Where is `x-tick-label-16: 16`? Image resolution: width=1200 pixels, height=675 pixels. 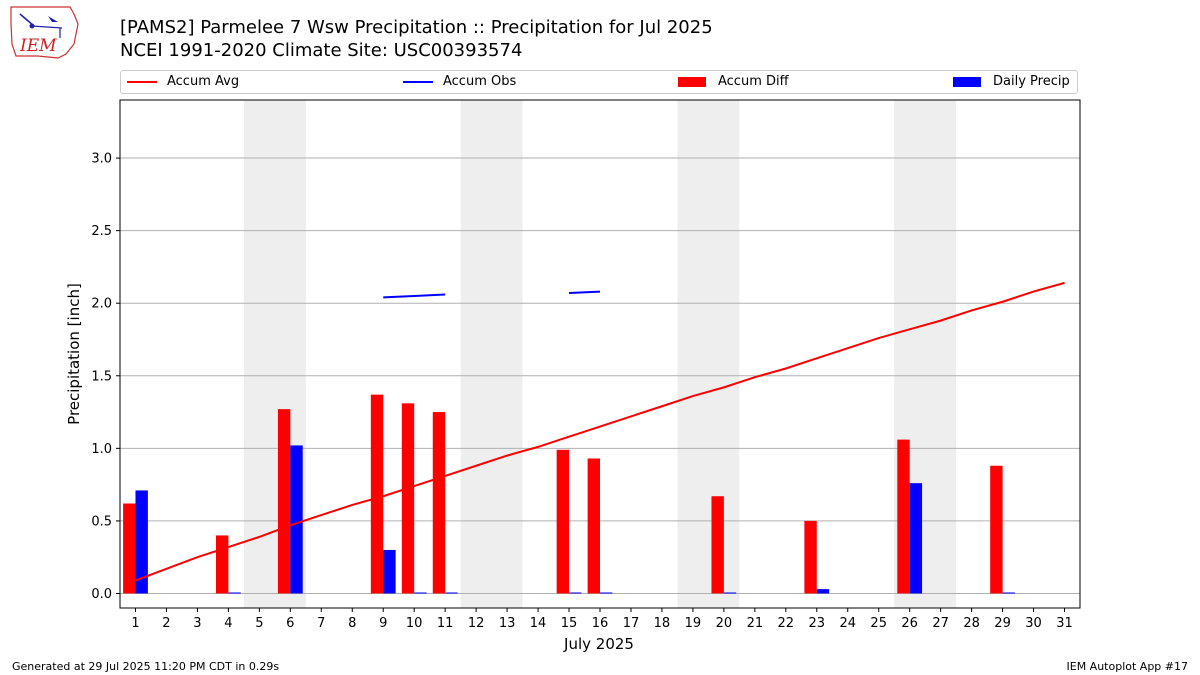 x-tick-label-16: 16 is located at coordinates (600, 623).